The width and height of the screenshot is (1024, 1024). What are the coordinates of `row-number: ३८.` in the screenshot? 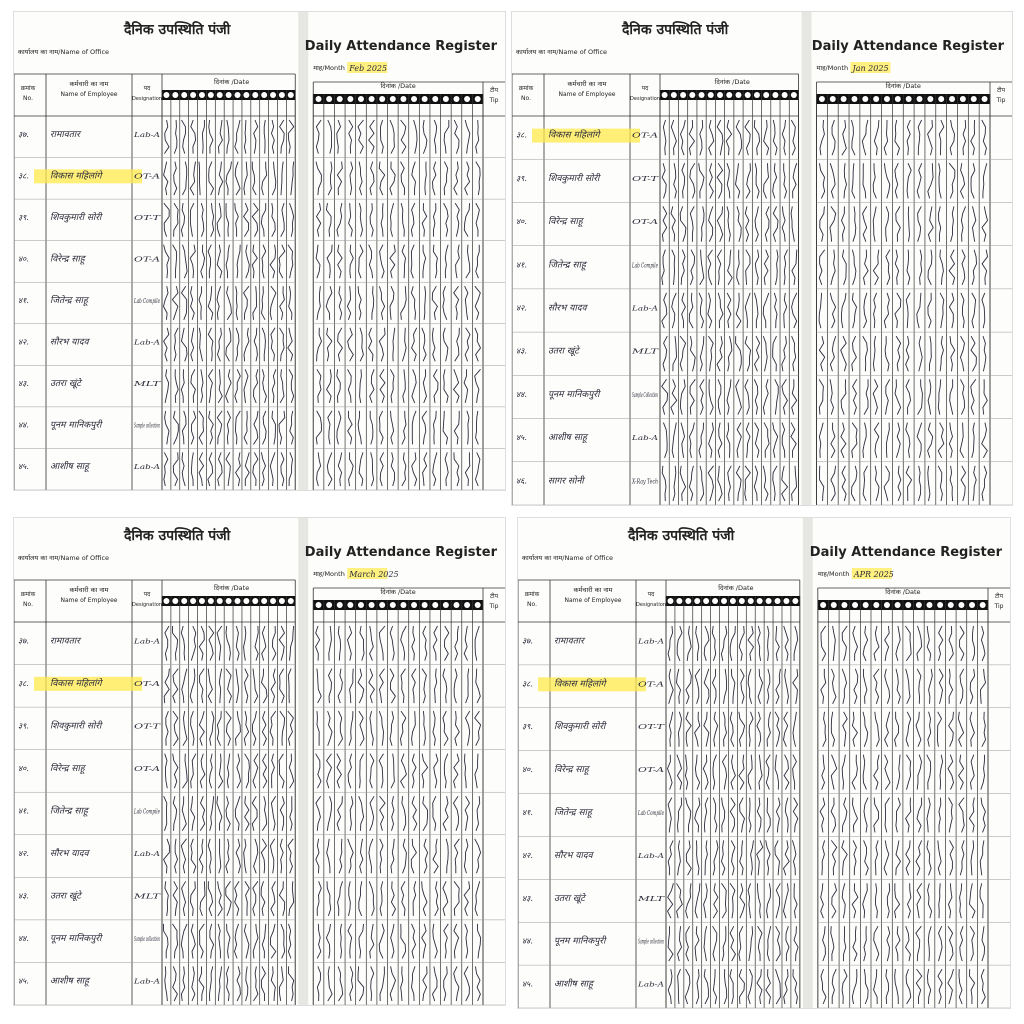 It's located at (527, 683).